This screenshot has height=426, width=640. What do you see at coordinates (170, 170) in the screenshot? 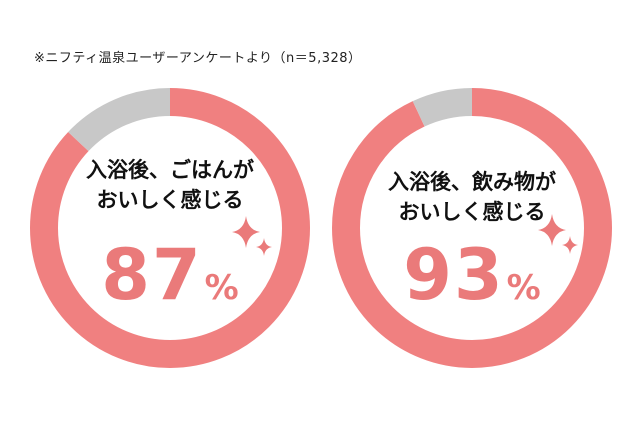
I see `chart-label-line-1: 入浴後、ごはんが` at bounding box center [170, 170].